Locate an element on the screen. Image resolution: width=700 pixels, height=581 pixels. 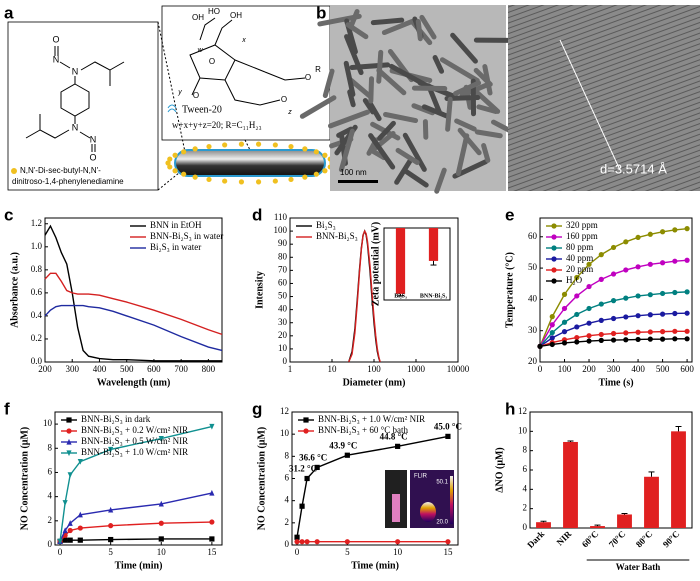
series-line is located at coordinates (133, 304).